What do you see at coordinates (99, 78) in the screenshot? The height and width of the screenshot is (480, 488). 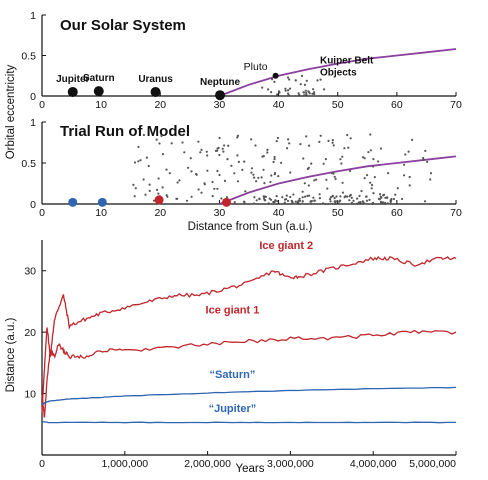 I see `planet-label: Saturn` at bounding box center [99, 78].